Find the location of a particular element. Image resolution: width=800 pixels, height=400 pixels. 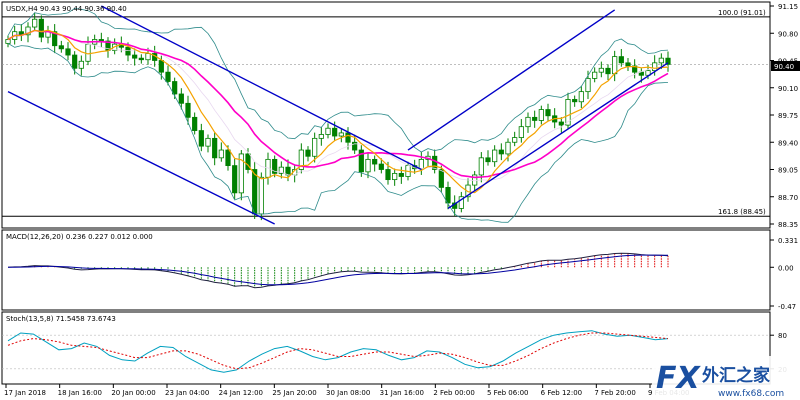

price-axis-label: 89.40 is located at coordinates (788, 143).